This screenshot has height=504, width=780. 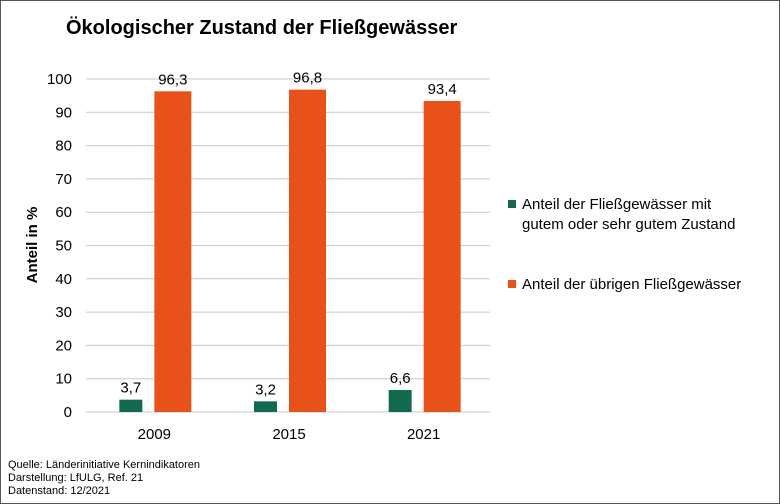 I want to click on data-date-line: Datenstand: 12/2021, so click(x=59, y=491).